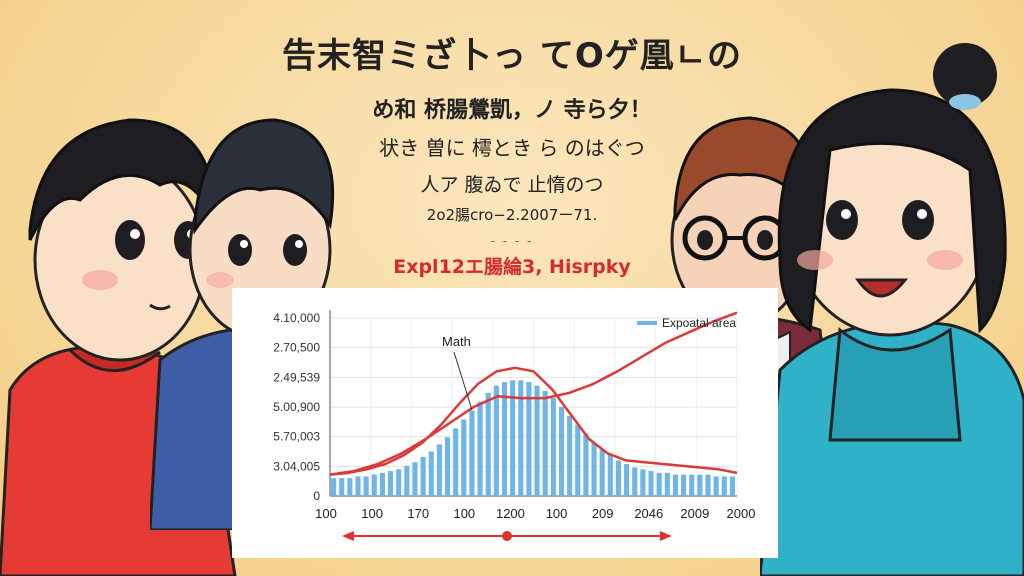 This screenshot has height=576, width=1024. Describe the element at coordinates (512, 110) in the screenshot. I see `subtitle-line-1: め和 桥腸鶯凱，ノ 寺ら夕！` at that location.